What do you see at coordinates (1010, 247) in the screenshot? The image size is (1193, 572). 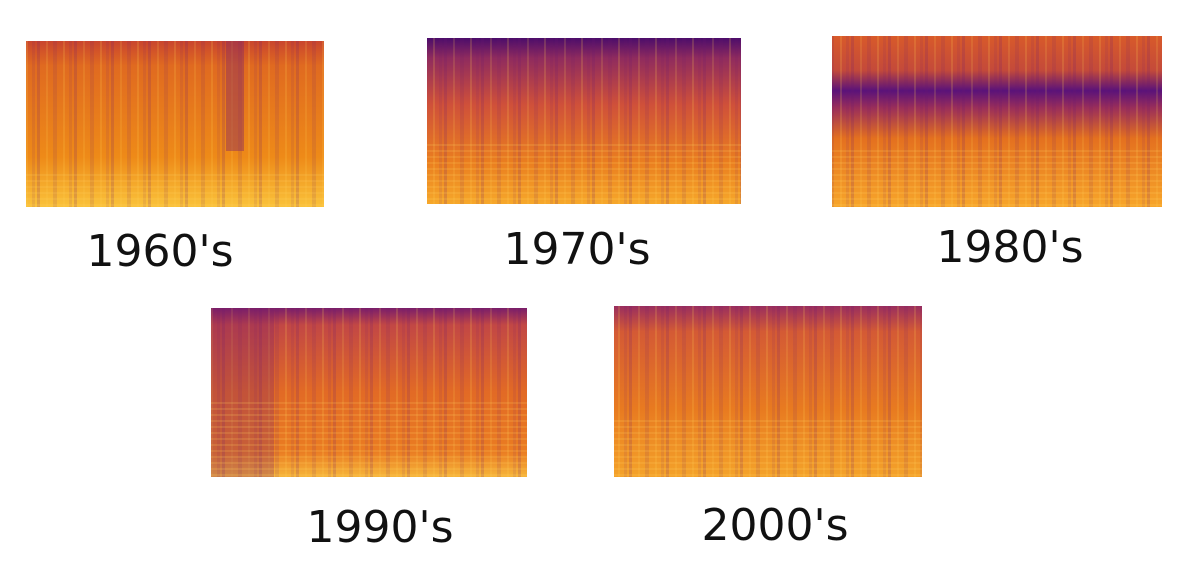 I see `panel-label: 1980's` at bounding box center [1010, 247].